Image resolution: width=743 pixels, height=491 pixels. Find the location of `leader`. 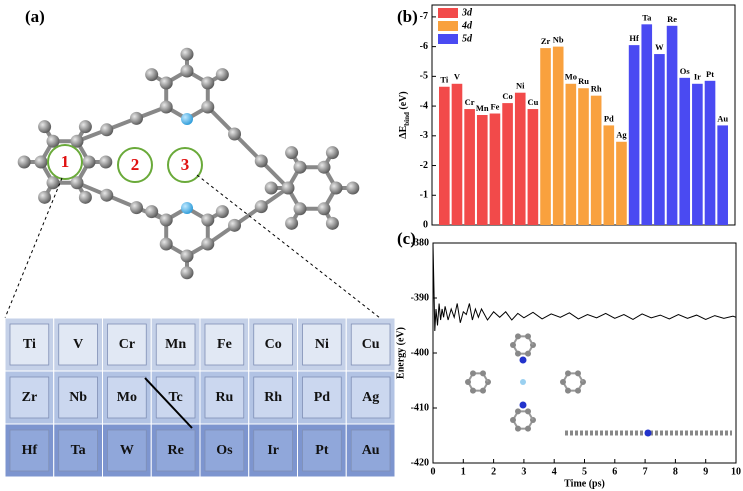

leader is located at coordinates (33, 248).